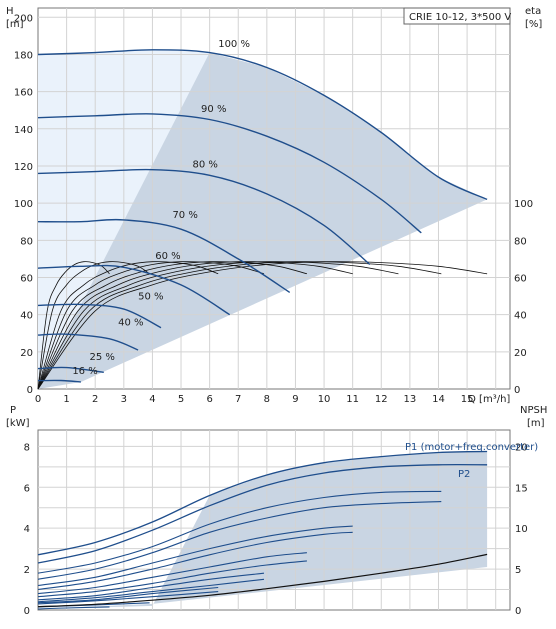  I want to click on y-right-tick-label: 40, so click(520, 316).